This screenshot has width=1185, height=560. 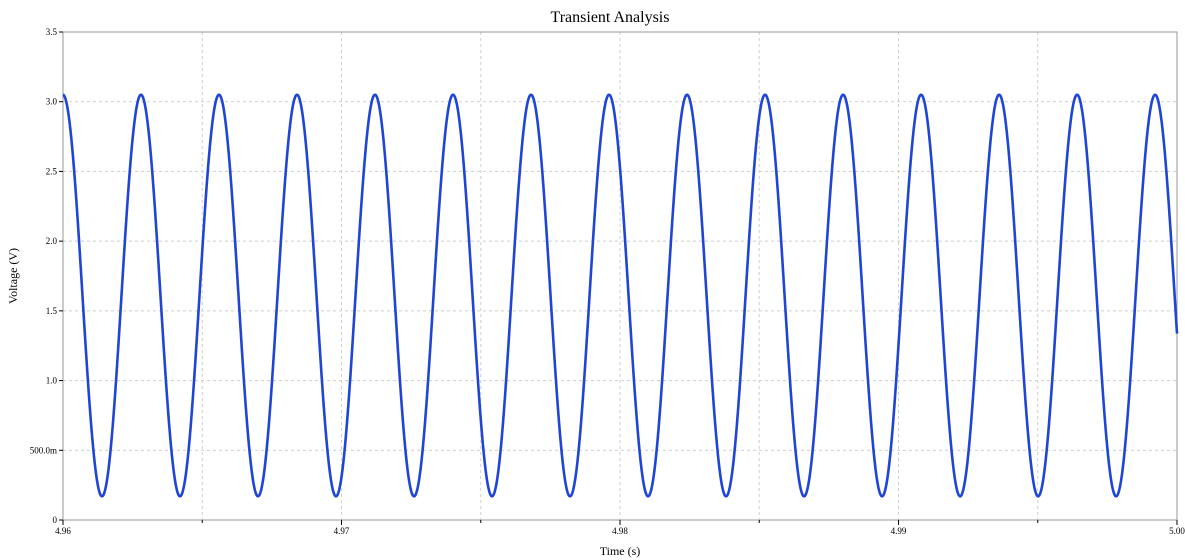 I want to click on y-axis-ticks: 0 500.0m 1.0 1.5 2.0 2.5 3.0 3.5, so click(x=46, y=276).